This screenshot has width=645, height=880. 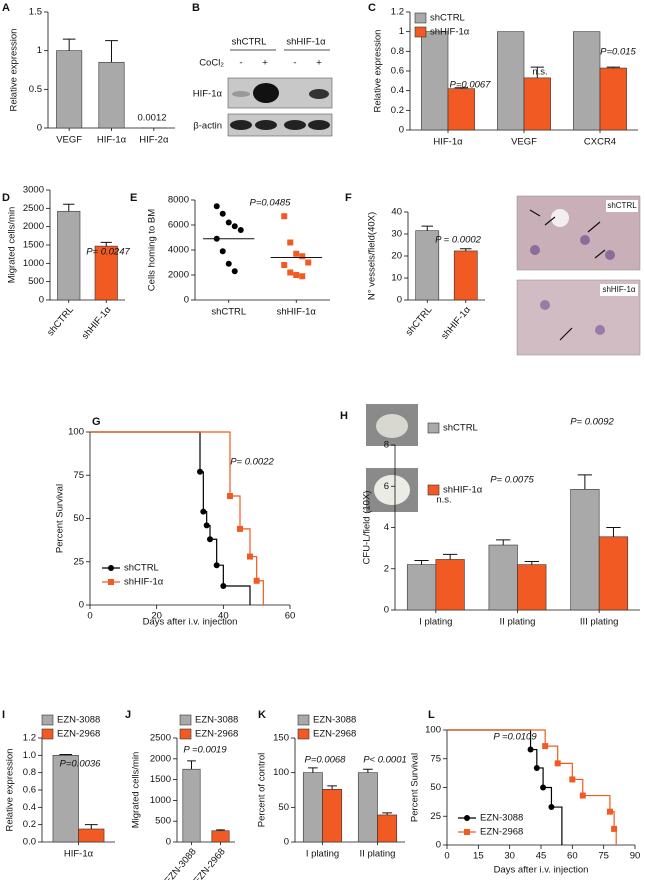 I want to click on annotation: P =0.0109, so click(x=515, y=737).